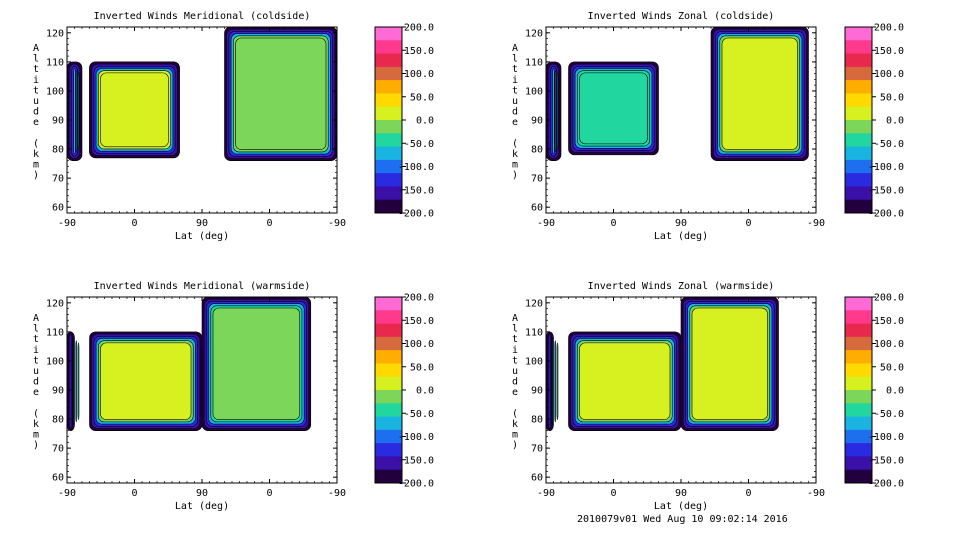  What do you see at coordinates (202, 506) in the screenshot?
I see `x-axis-label: Lat (deg)` at bounding box center [202, 506].